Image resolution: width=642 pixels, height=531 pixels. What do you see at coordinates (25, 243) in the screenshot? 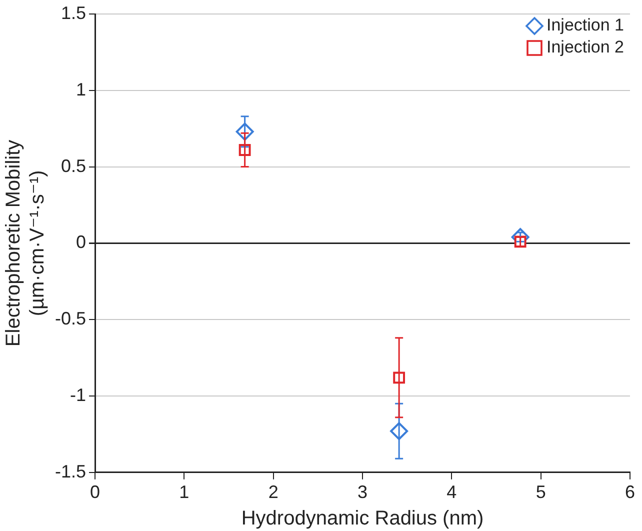
I see `y-axis-title: Electrophoretic Mobility (µm·cm·V⁻¹·s⁻¹)` at bounding box center [25, 243].